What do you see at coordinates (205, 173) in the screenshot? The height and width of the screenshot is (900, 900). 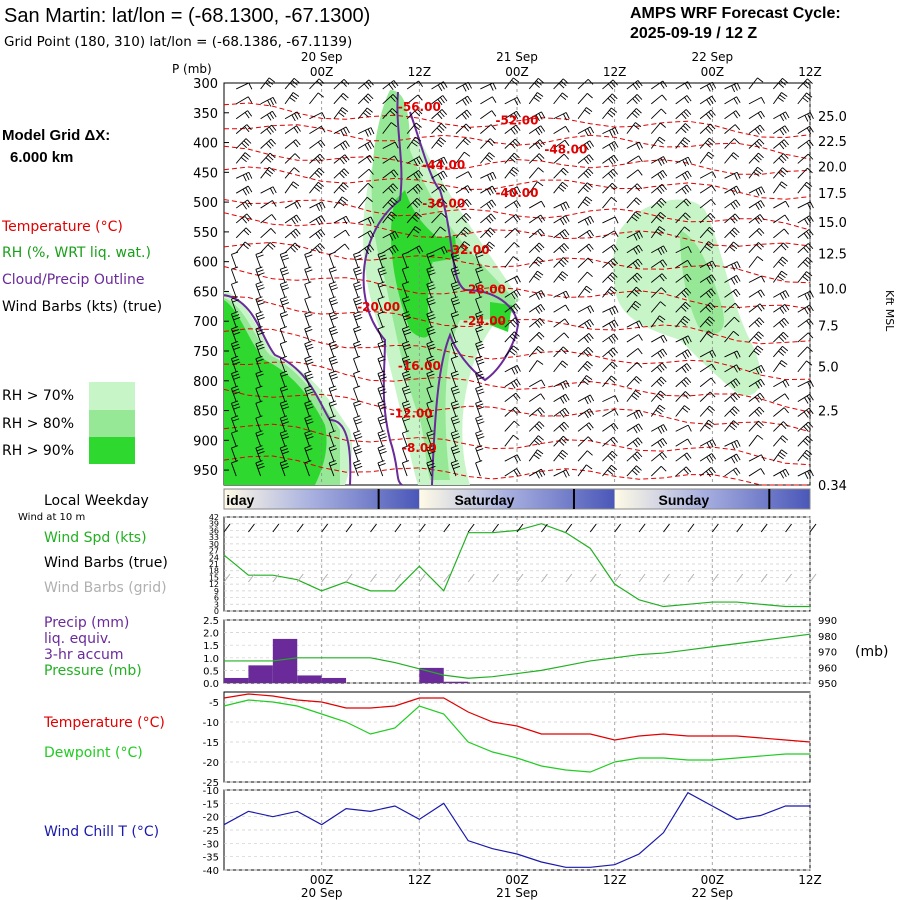 I see `pressure-tick-label: 450` at bounding box center [205, 173].